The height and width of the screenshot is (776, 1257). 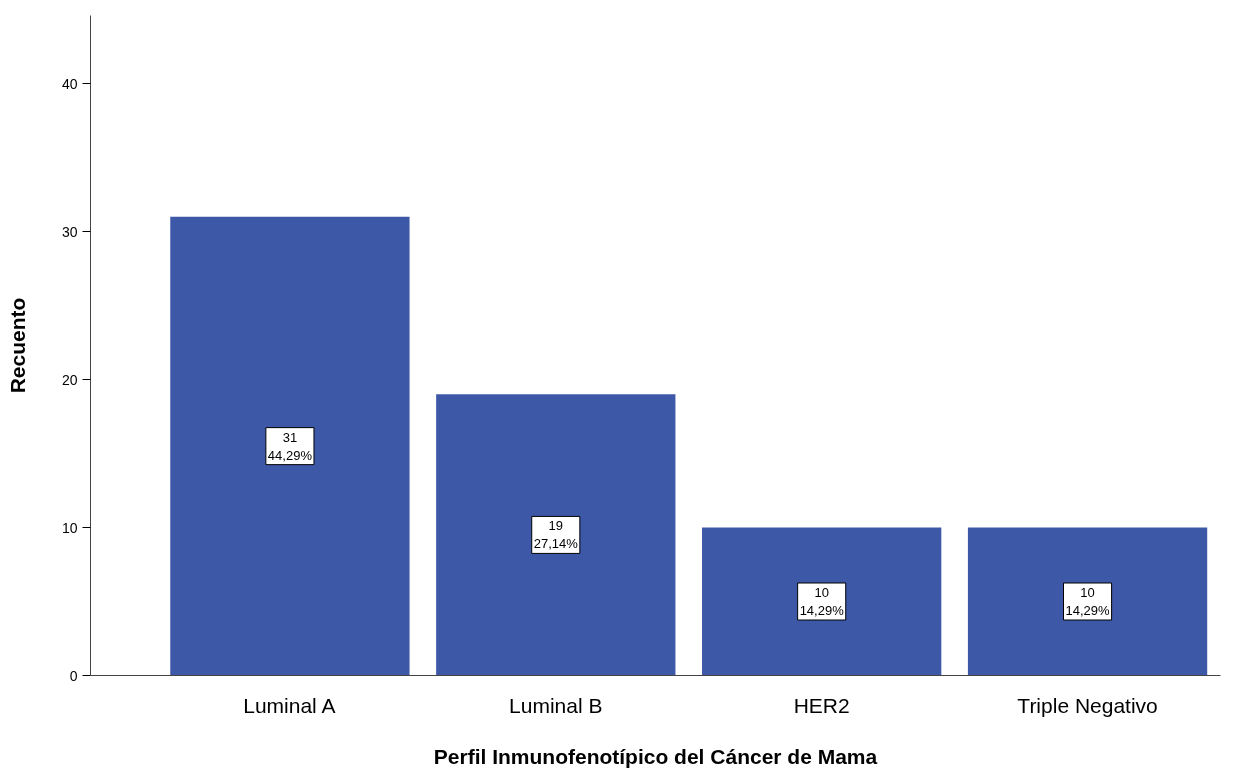 I want to click on x-axis-title: Perfil Inmunofenotípico del Cáncer de Mama, so click(x=655, y=756).